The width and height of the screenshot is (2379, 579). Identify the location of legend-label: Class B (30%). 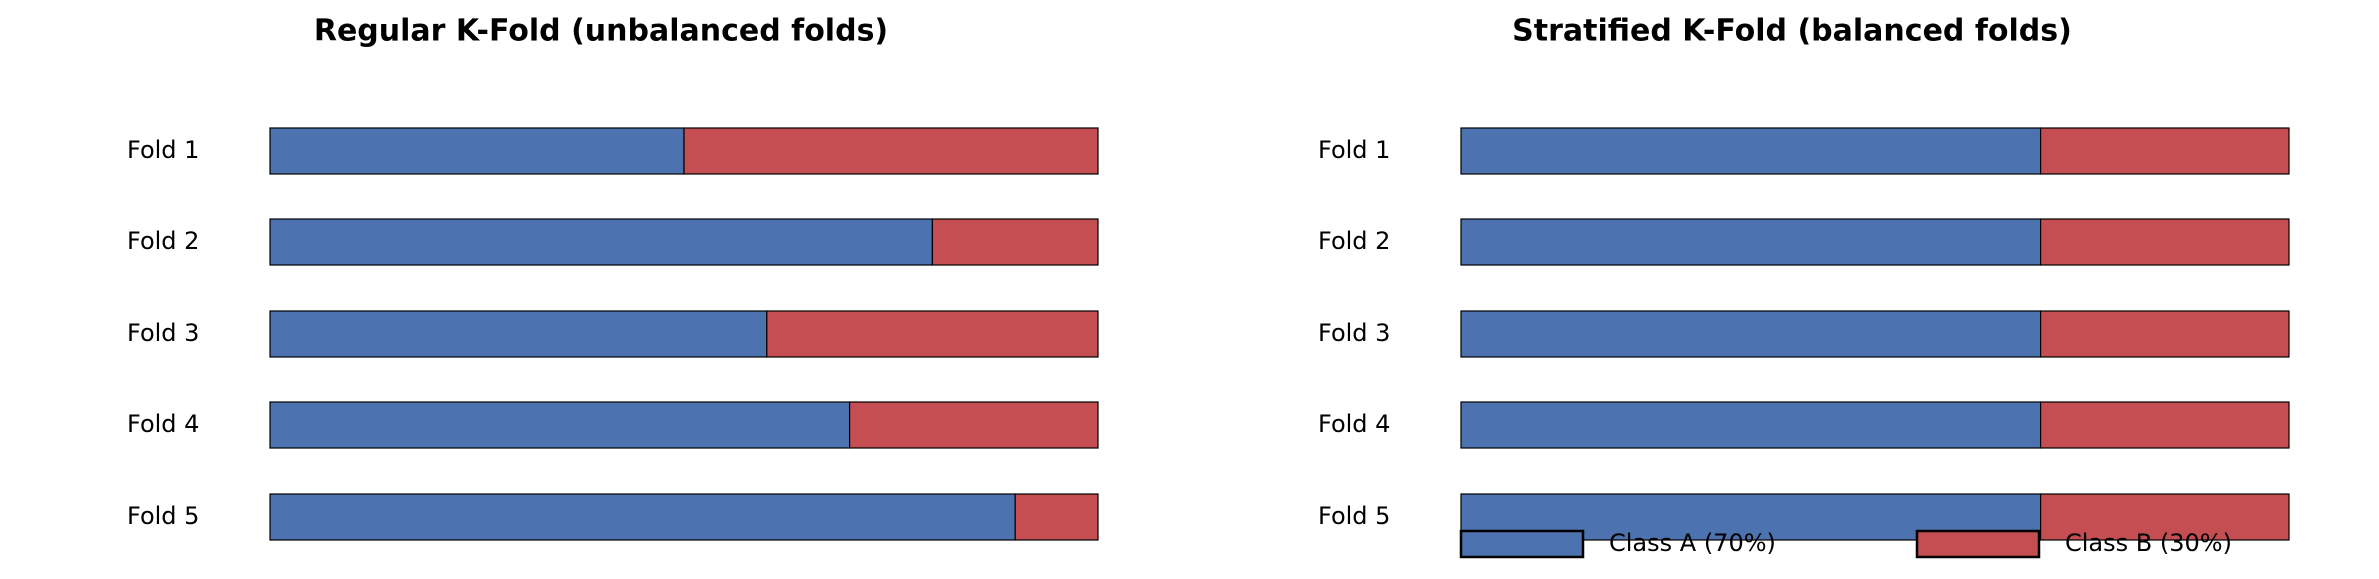
(2148, 543).